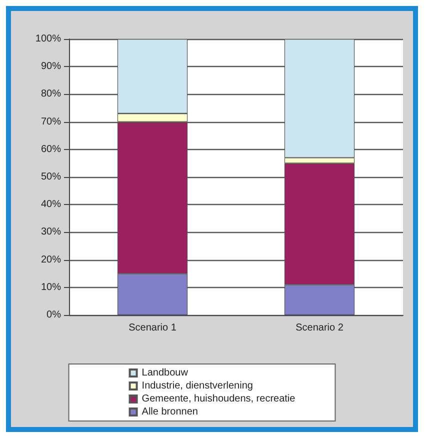  Describe the element at coordinates (51, 287) in the screenshot. I see `y-tick-label: 10%` at that location.